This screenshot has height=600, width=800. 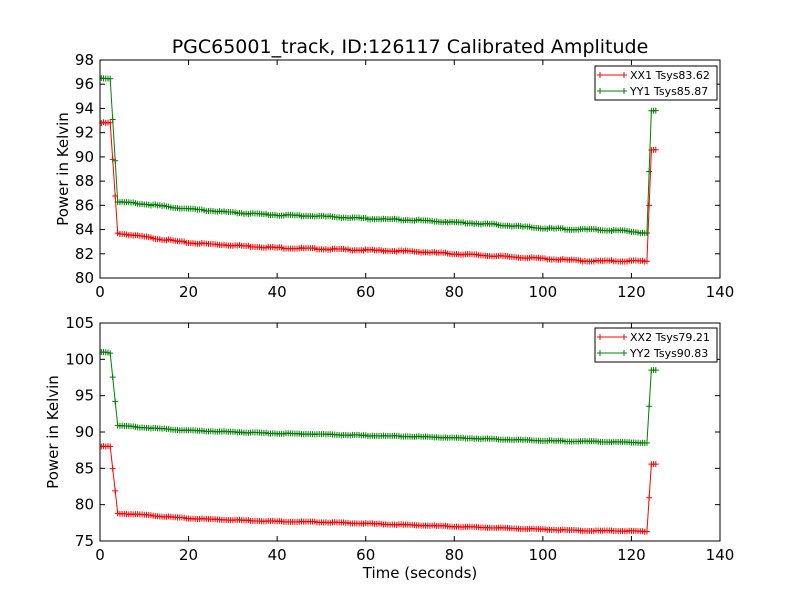 I want to click on x-axis-label: Time (seconds), so click(x=420, y=573).